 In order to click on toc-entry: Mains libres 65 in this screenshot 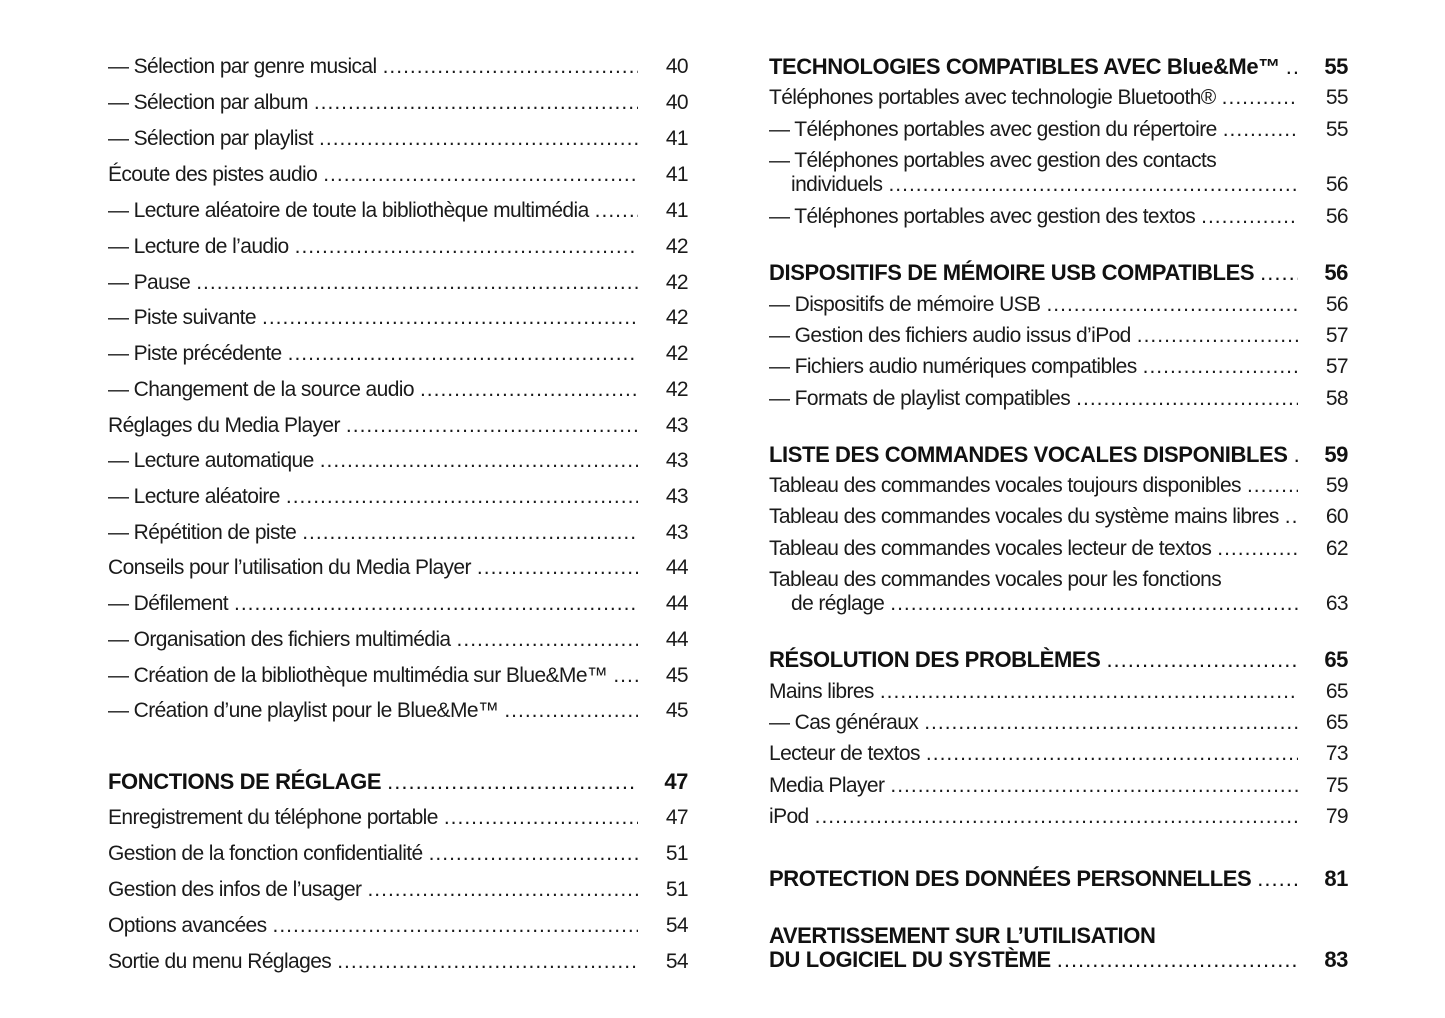, I will do `click(1059, 692)`.